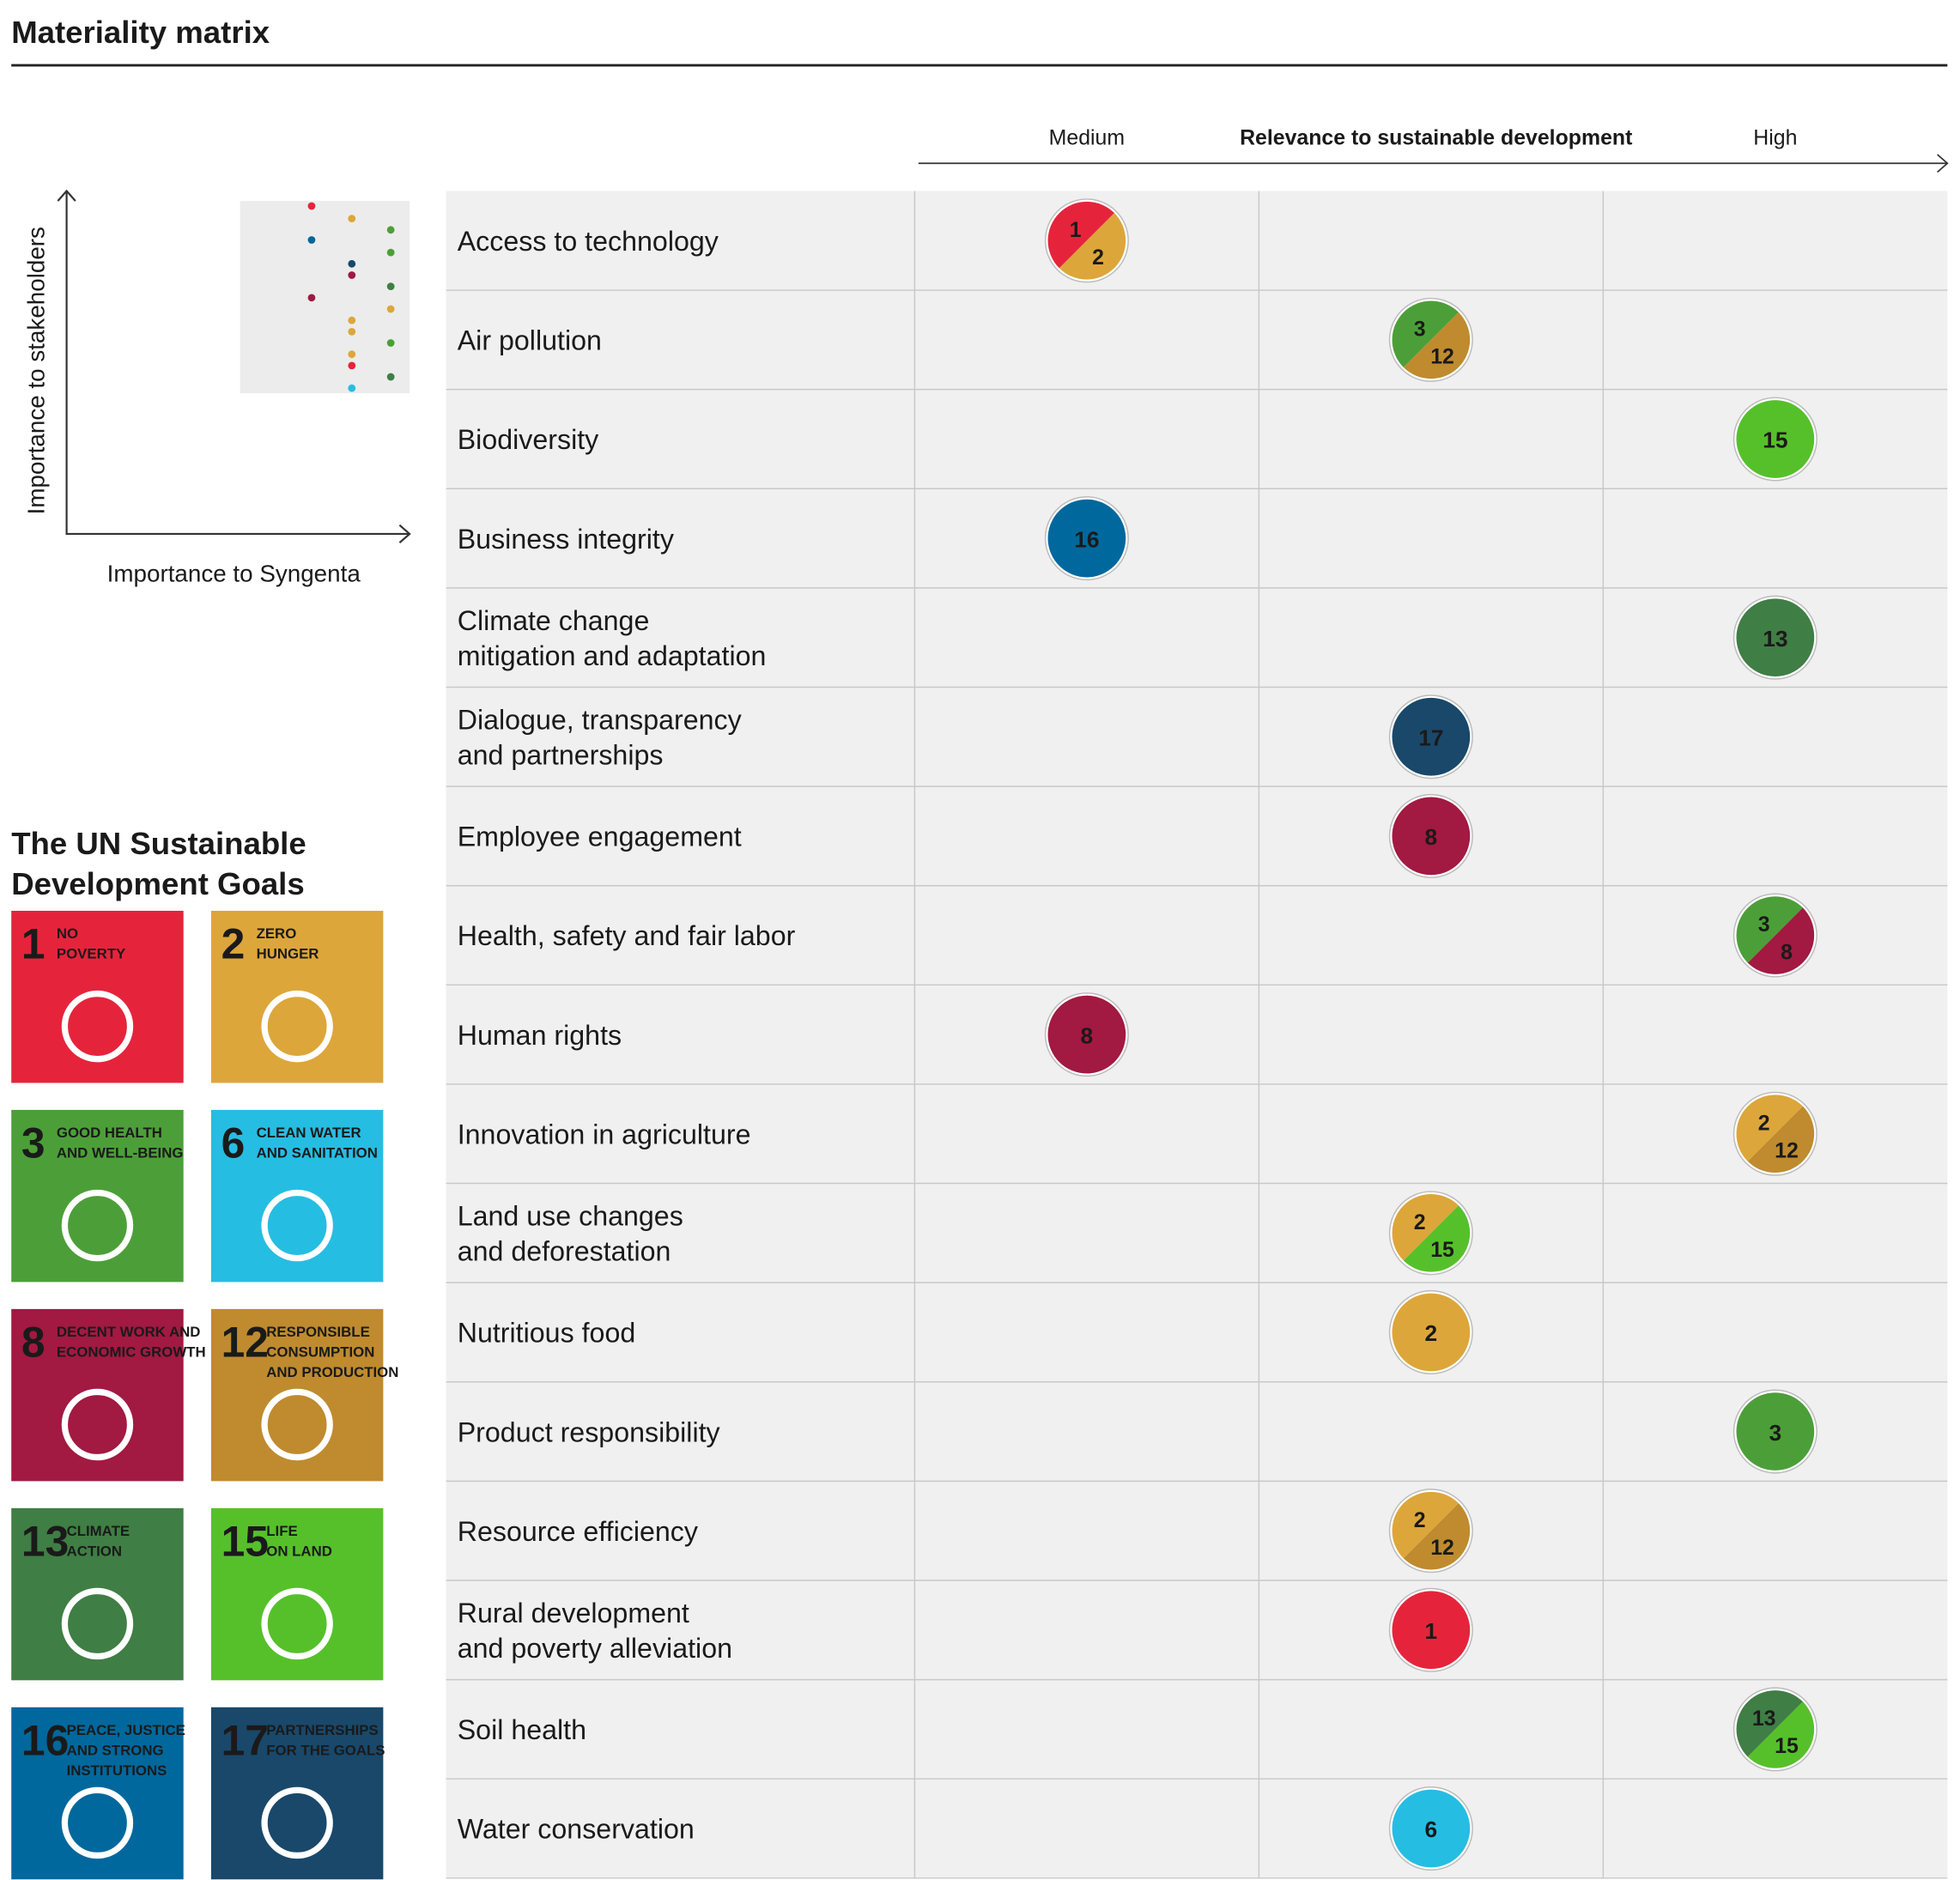  What do you see at coordinates (320, 1352) in the screenshot?
I see `sdg-label: CONSUMPTION` at bounding box center [320, 1352].